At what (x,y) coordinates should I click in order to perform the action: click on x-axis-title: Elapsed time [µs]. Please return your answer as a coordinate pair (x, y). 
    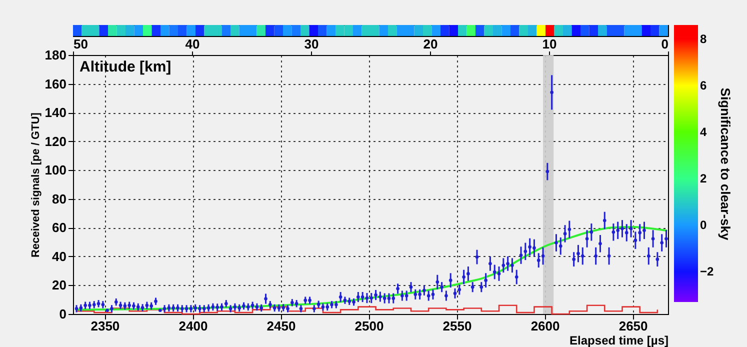
    Looking at the image, I should click on (619, 340).